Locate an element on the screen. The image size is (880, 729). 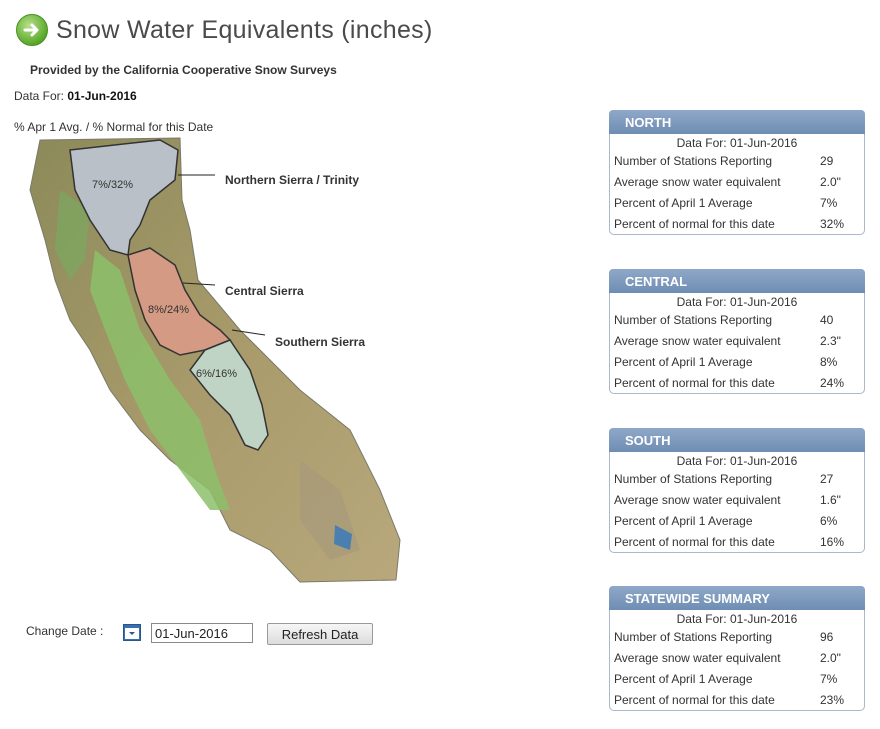
table-row: Percent of normal for this date 24% is located at coordinates (737, 382).